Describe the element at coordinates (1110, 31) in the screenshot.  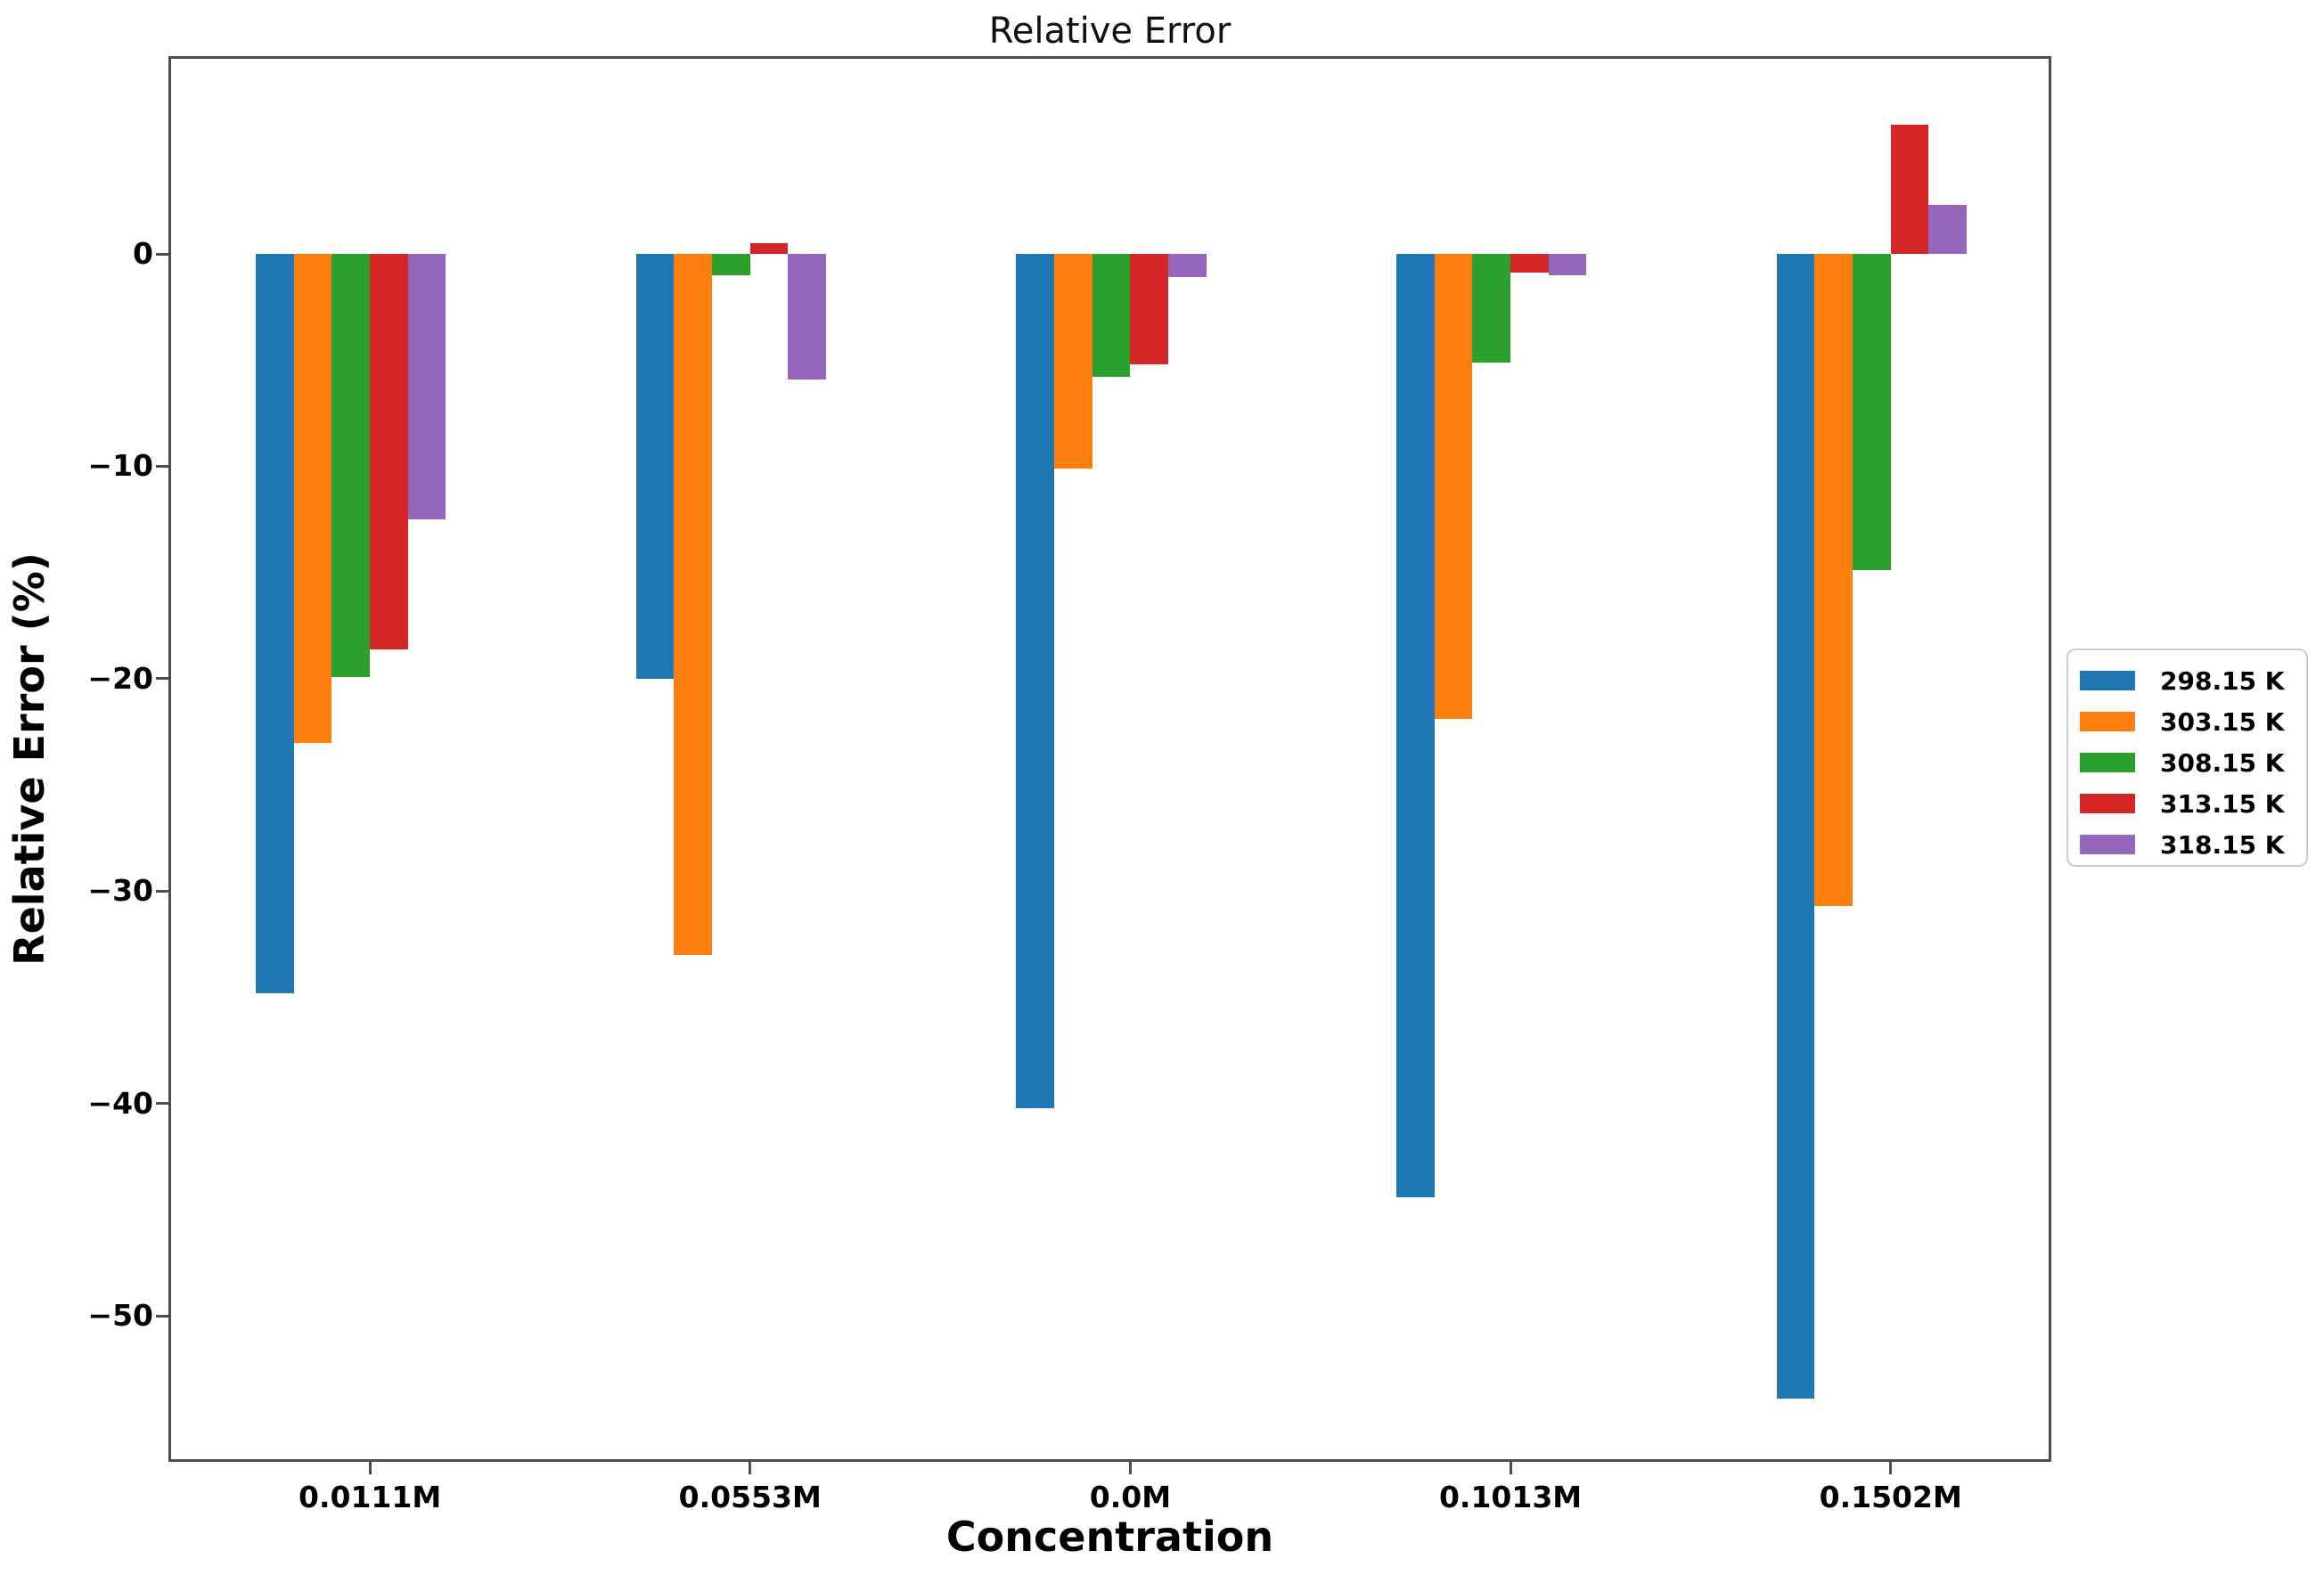
I see `chart-title: Relative Error` at that location.